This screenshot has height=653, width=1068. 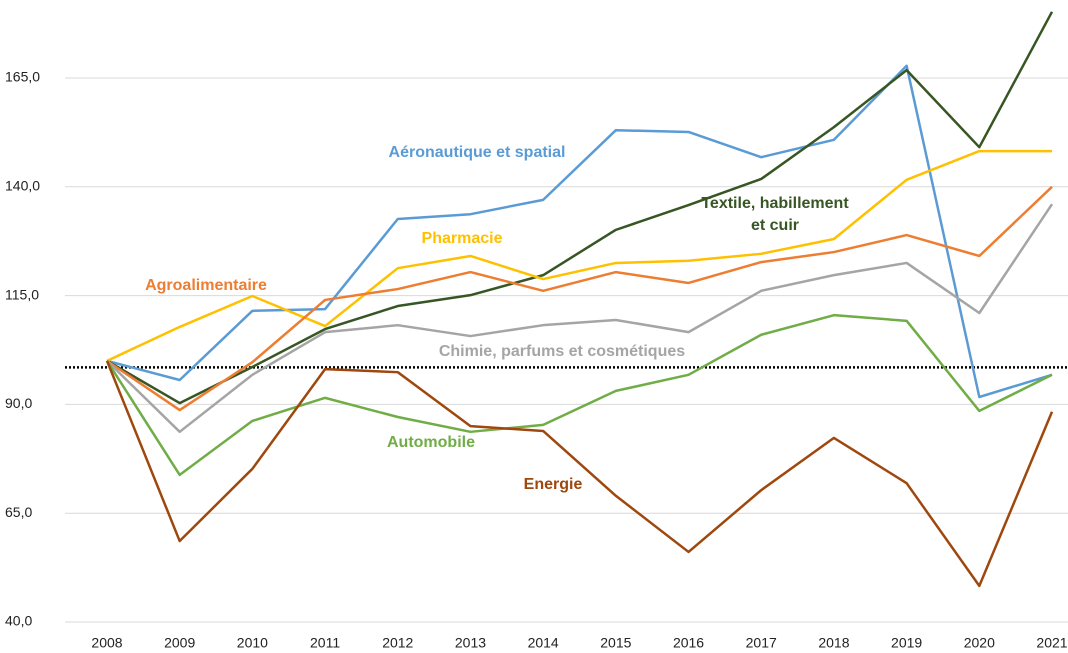 What do you see at coordinates (615, 643) in the screenshot?
I see `x-tick-label: 2015` at bounding box center [615, 643].